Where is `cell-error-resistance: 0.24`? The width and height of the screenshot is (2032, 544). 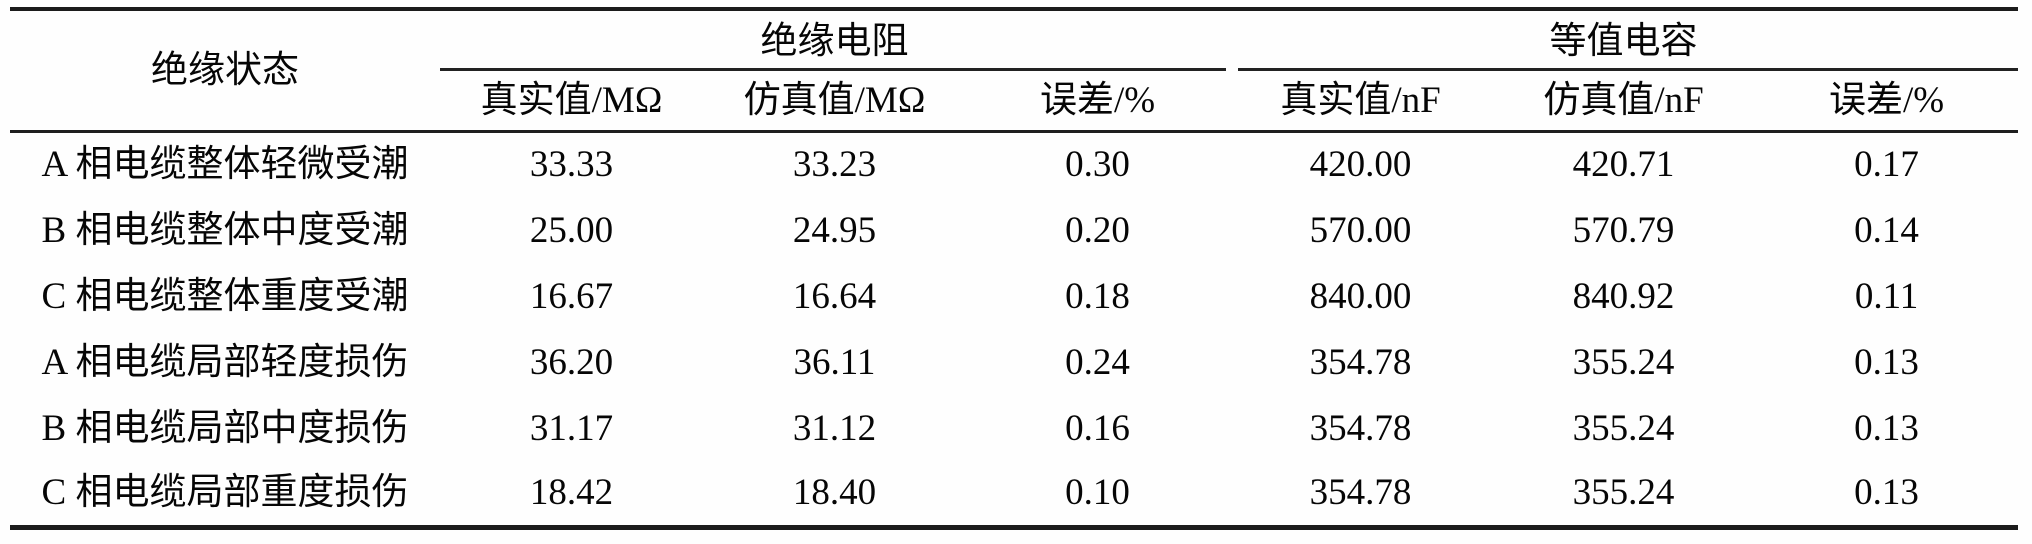 cell-error-resistance: 0.24 is located at coordinates (1097, 362).